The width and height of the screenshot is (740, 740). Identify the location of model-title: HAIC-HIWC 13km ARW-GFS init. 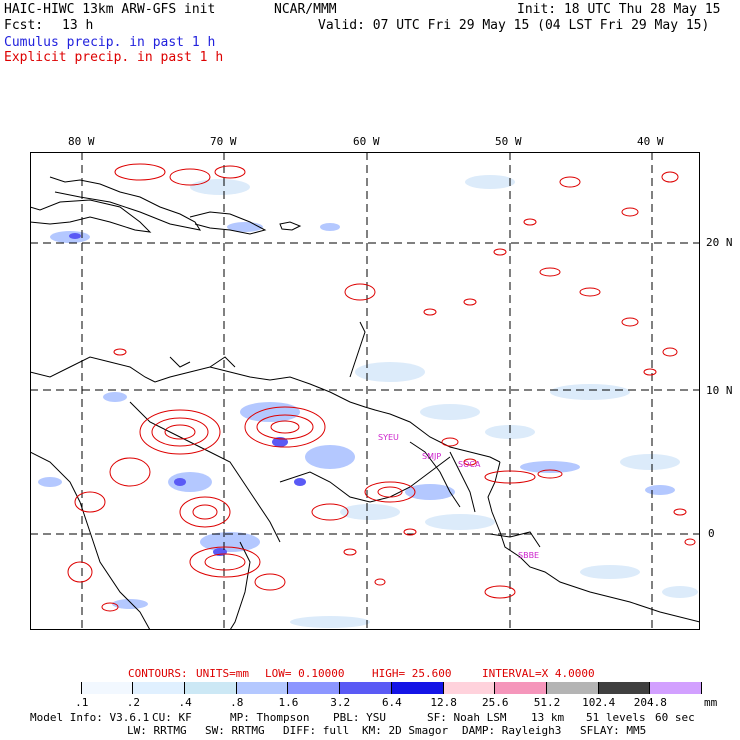
(110, 9).